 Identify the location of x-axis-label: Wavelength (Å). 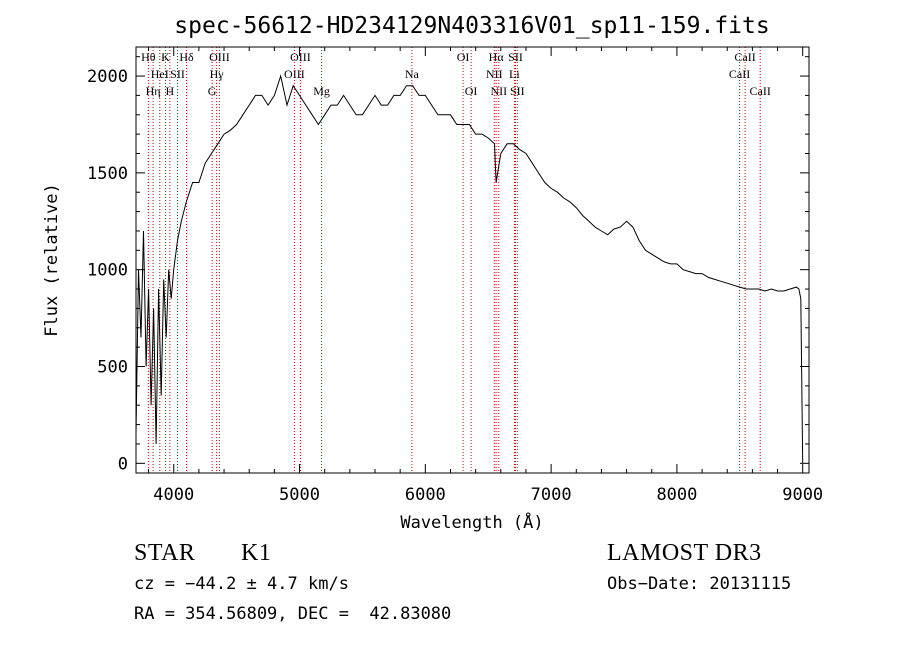
(471, 522).